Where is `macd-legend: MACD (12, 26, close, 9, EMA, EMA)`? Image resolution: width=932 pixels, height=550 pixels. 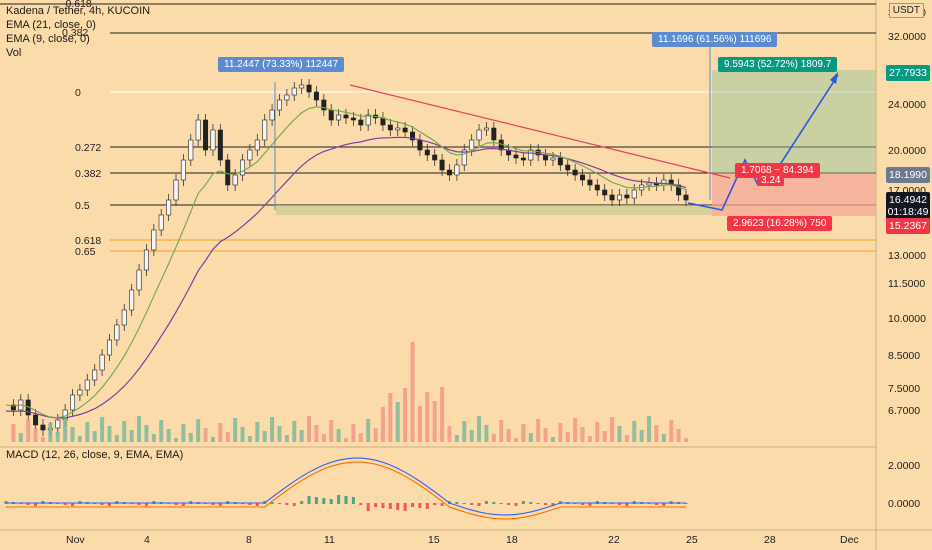 macd-legend: MACD (12, 26, close, 9, EMA, EMA) is located at coordinates (95, 455).